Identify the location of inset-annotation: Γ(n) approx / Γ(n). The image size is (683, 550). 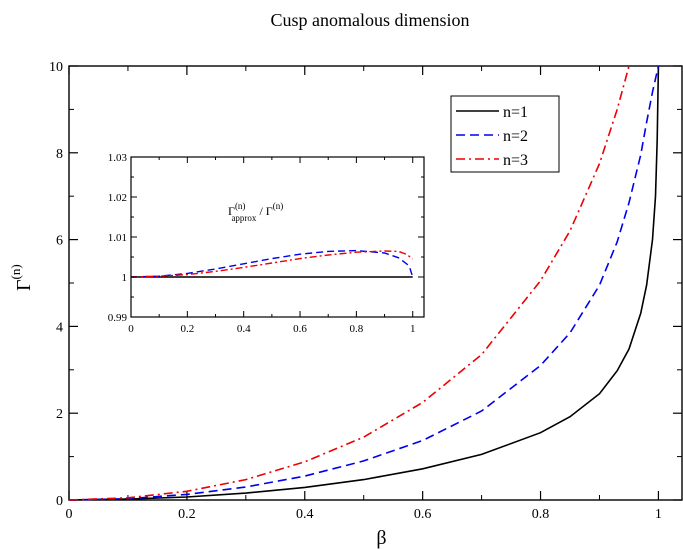
(255, 212).